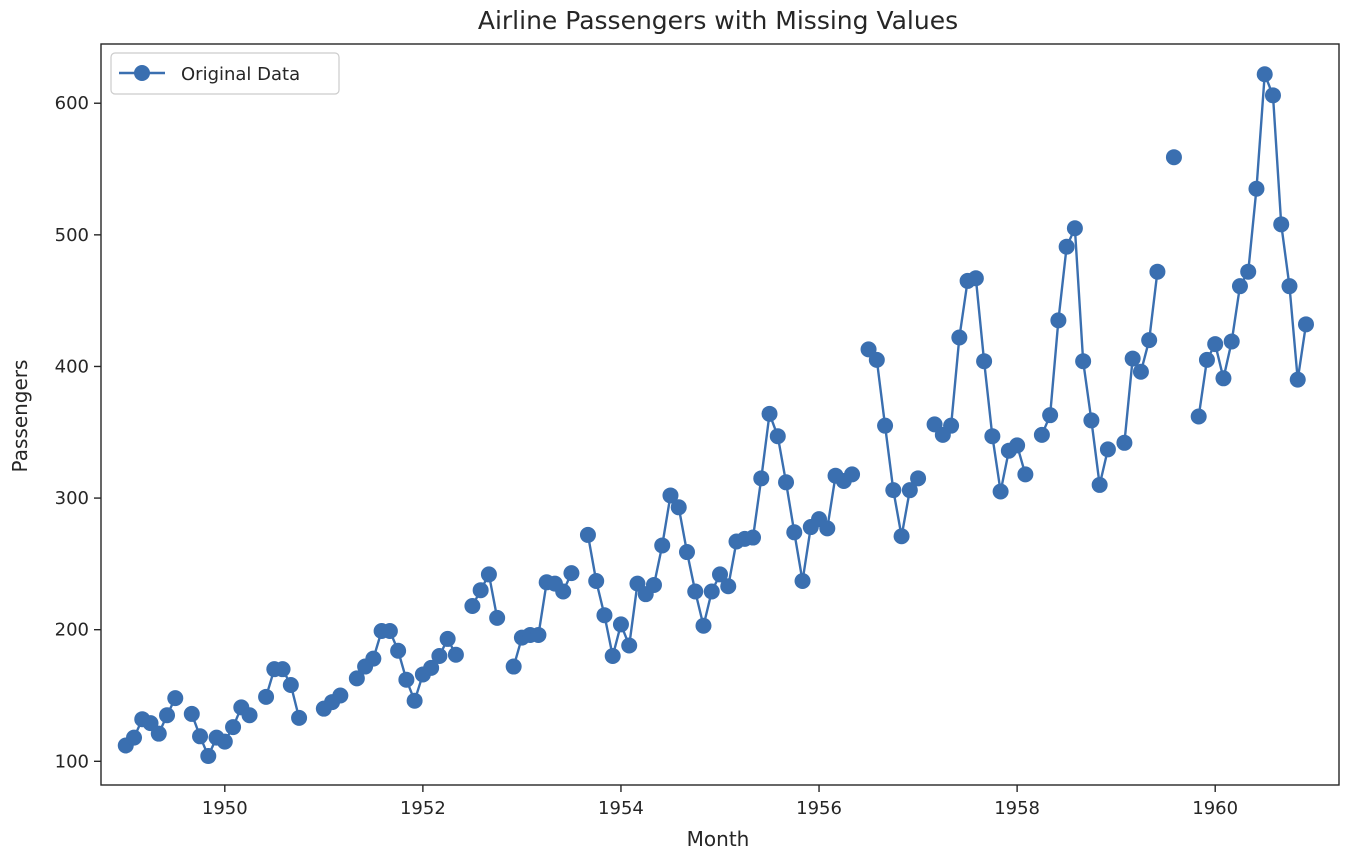  Describe the element at coordinates (720, 802) in the screenshot. I see `x-axis: 1950 1952 1954 1956 1958 1960` at that location.